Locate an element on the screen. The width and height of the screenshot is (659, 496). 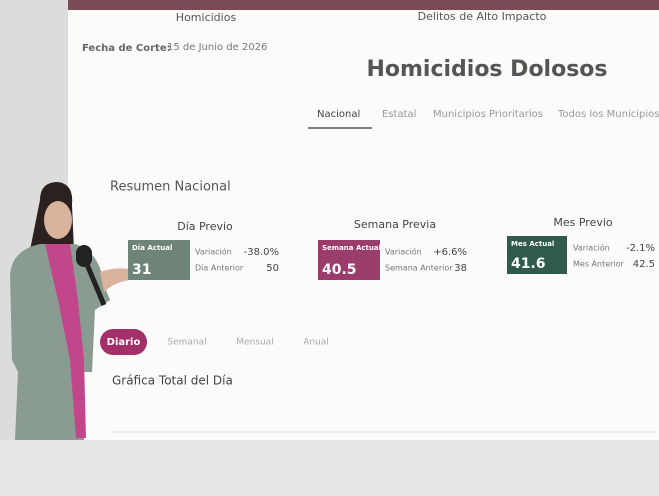
top-strip is located at coordinates (363, 5).